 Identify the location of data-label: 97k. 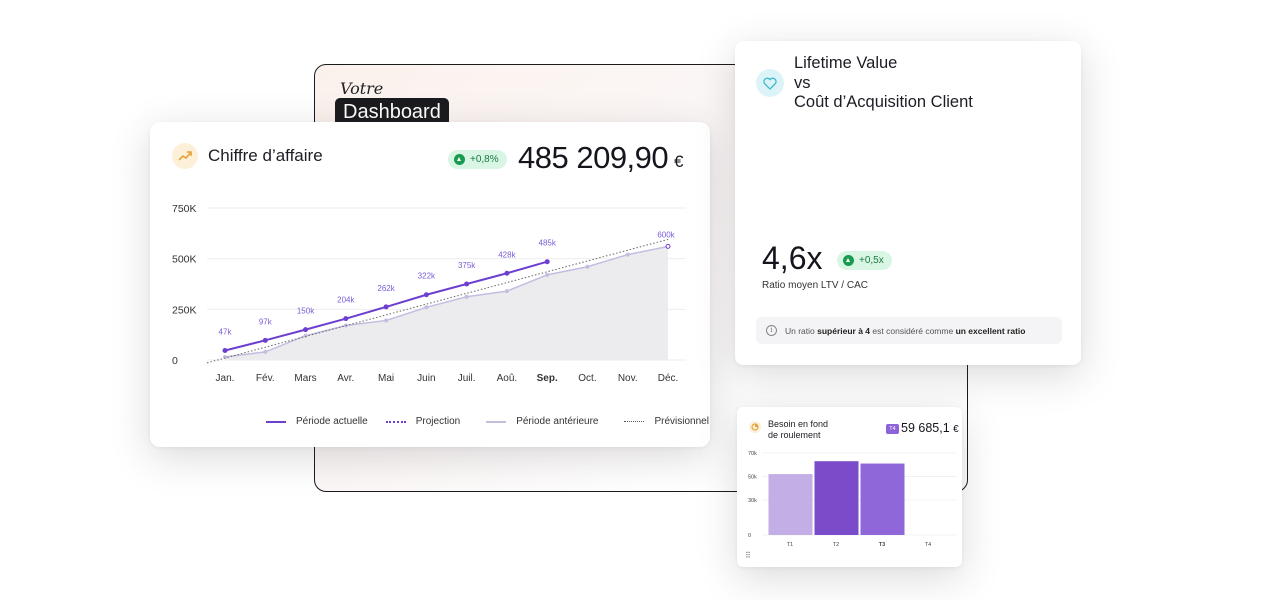
(266, 321).